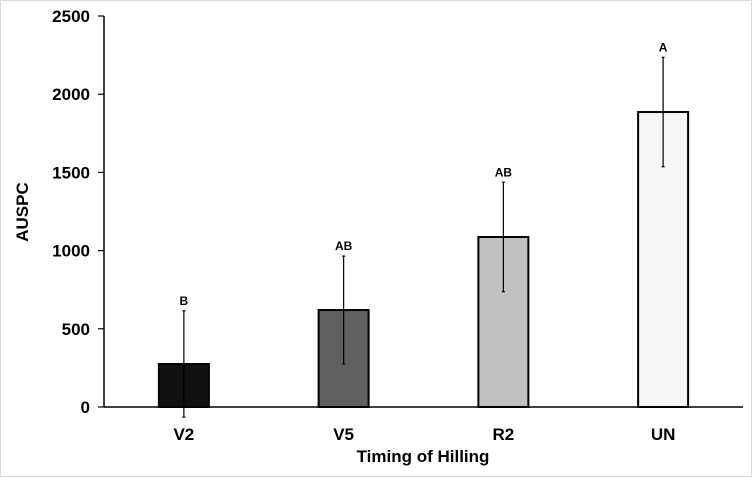  What do you see at coordinates (504, 434) in the screenshot?
I see `x-tick-label: R2` at bounding box center [504, 434].